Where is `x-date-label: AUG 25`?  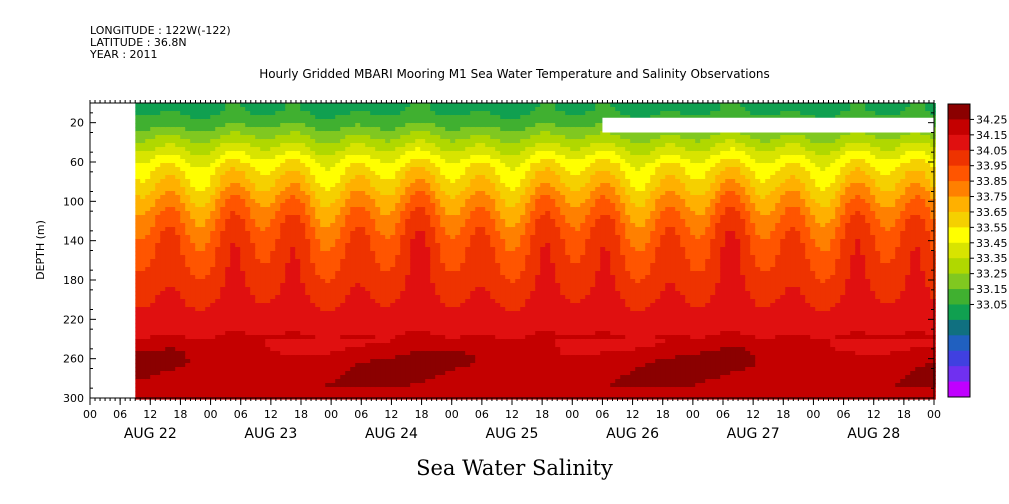
x-date-label: AUG 25 is located at coordinates (512, 434).